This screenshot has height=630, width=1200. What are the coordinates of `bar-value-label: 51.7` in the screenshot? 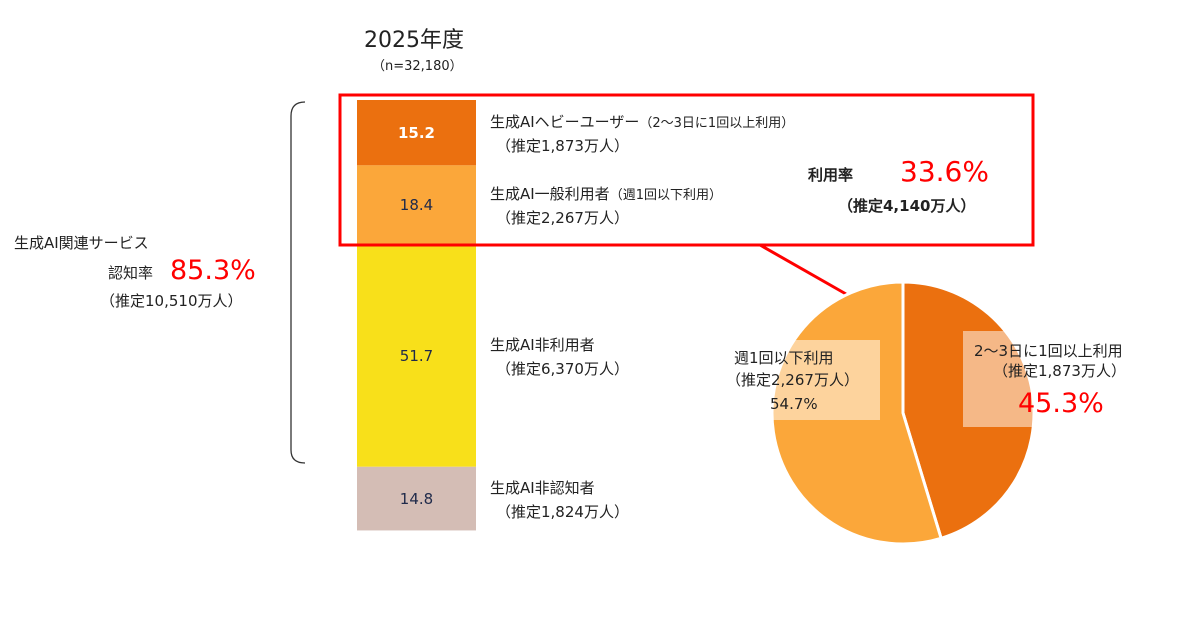 It's located at (416, 355).